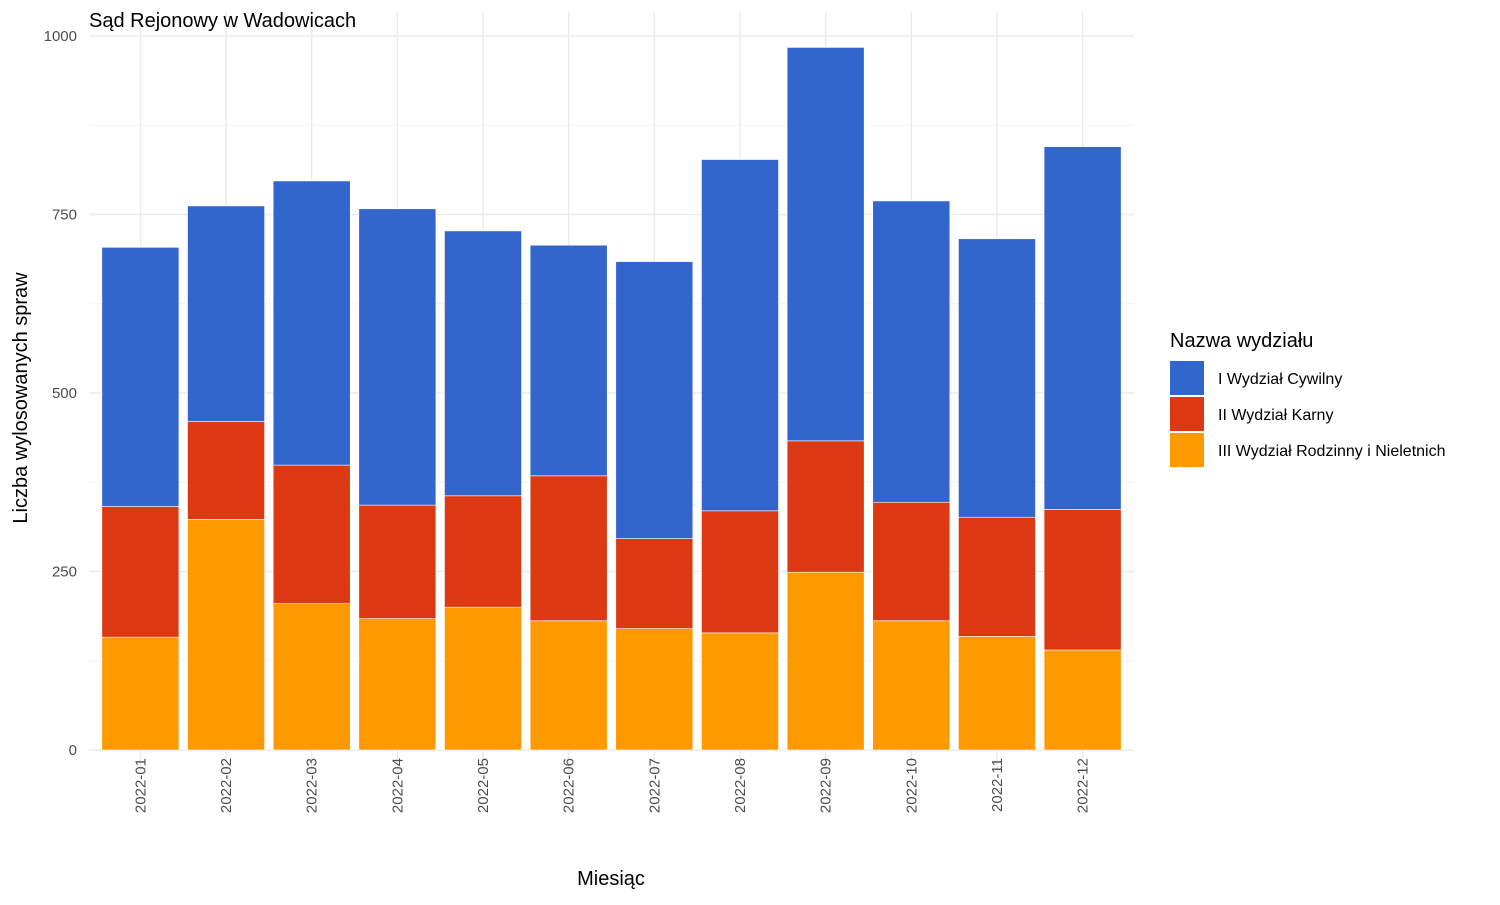  What do you see at coordinates (73, 750) in the screenshot?
I see `y-tick-label: 0` at bounding box center [73, 750].